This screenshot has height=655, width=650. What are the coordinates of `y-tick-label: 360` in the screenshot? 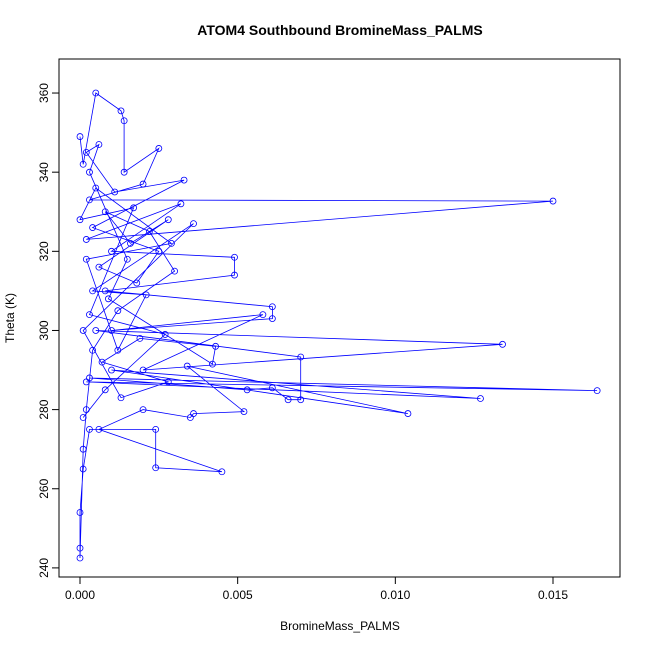 It's located at (44, 93).